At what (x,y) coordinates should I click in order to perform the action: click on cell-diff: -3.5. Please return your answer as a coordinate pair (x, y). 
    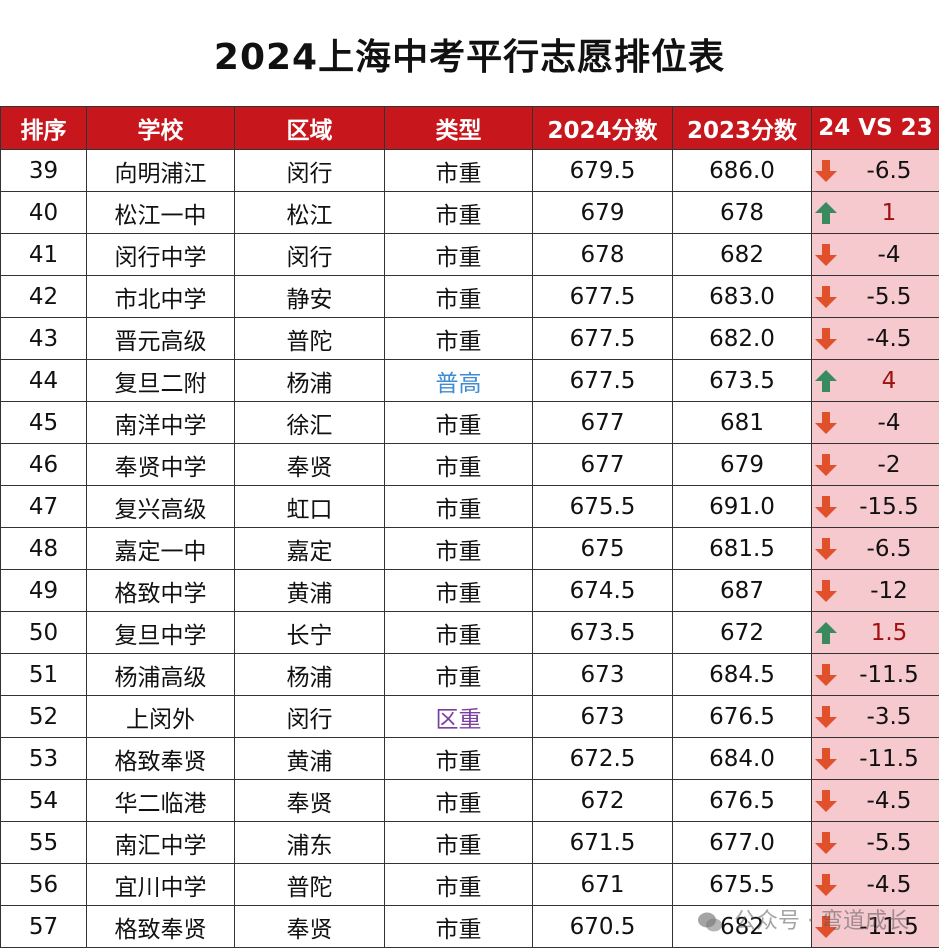
    Looking at the image, I should click on (875, 717).